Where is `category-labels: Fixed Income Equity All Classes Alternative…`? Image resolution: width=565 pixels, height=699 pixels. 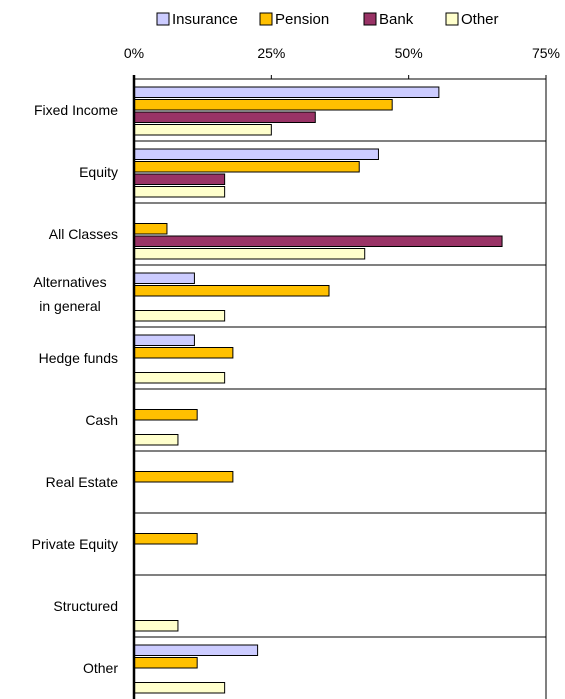
category-labels: Fixed Income Equity All Classes Alternative… is located at coordinates (75, 389).